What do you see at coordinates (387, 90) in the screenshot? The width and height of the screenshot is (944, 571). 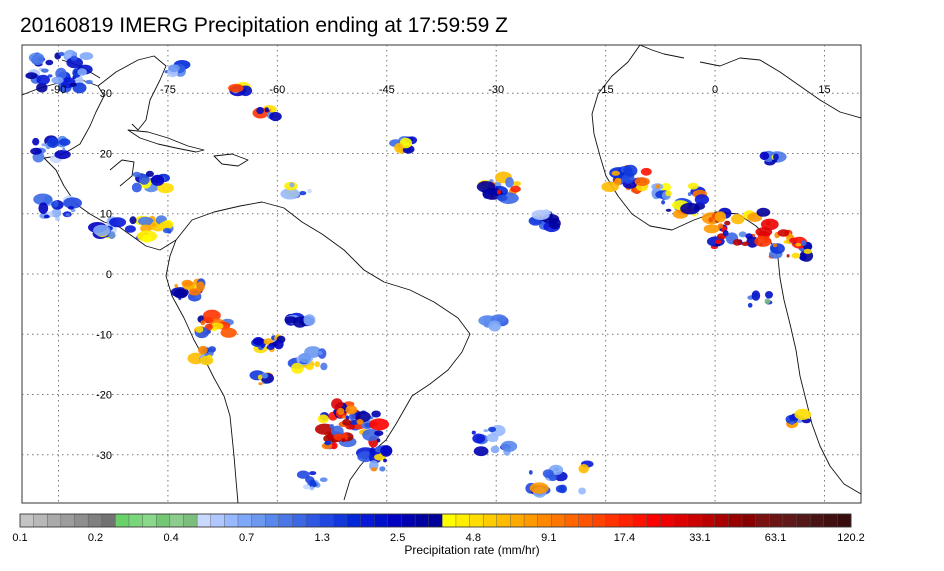 I see `lon-tick-label: -45` at bounding box center [387, 90].